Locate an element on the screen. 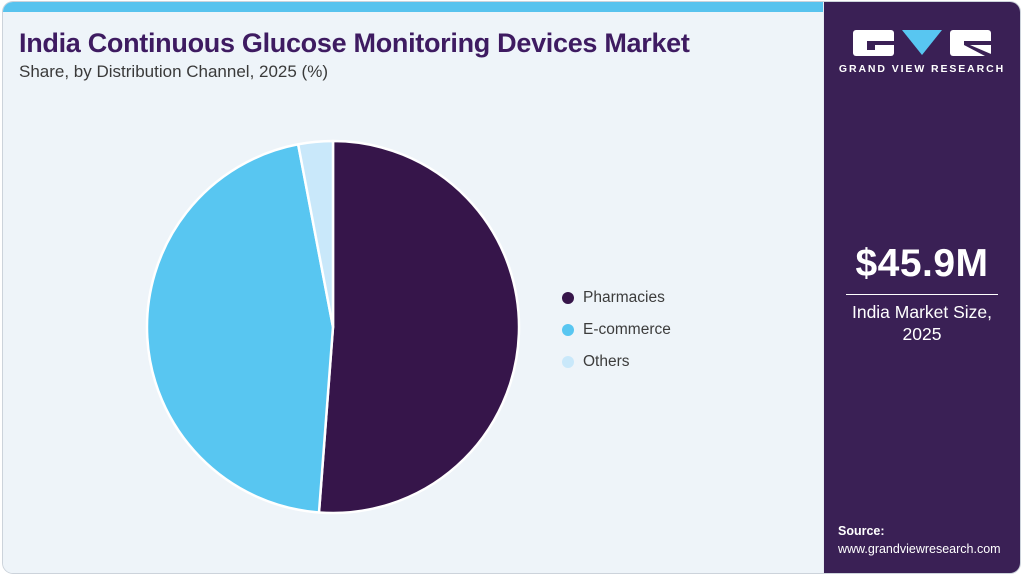 Image resolution: width=1025 pixels, height=576 pixels. page-subtitle: Share, by Distribution Channel, 2025 (%) is located at coordinates (173, 71).